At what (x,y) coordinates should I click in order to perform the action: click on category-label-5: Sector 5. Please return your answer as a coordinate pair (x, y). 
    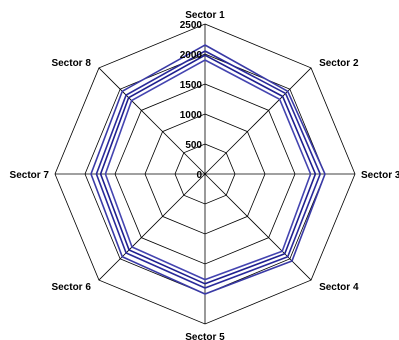
    Looking at the image, I should click on (205, 336).